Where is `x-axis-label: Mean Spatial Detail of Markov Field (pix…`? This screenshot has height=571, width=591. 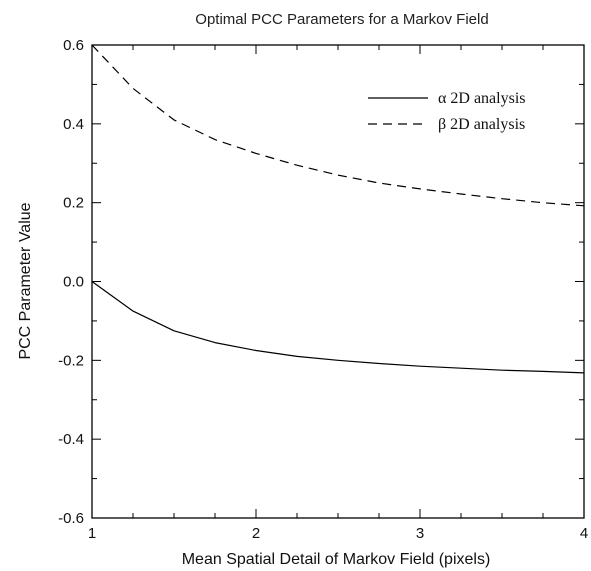 x-axis-label: Mean Spatial Detail of Markov Field (pix… is located at coordinates (336, 559).